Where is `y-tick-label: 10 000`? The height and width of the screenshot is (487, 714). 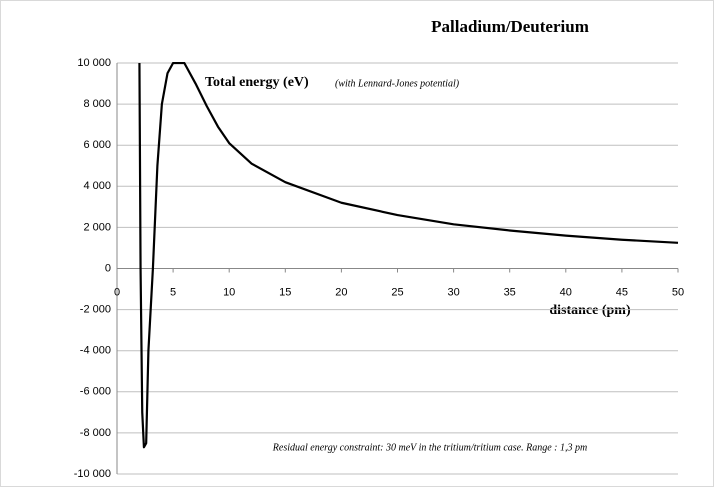 y-tick-label: 10 000 is located at coordinates (94, 63).